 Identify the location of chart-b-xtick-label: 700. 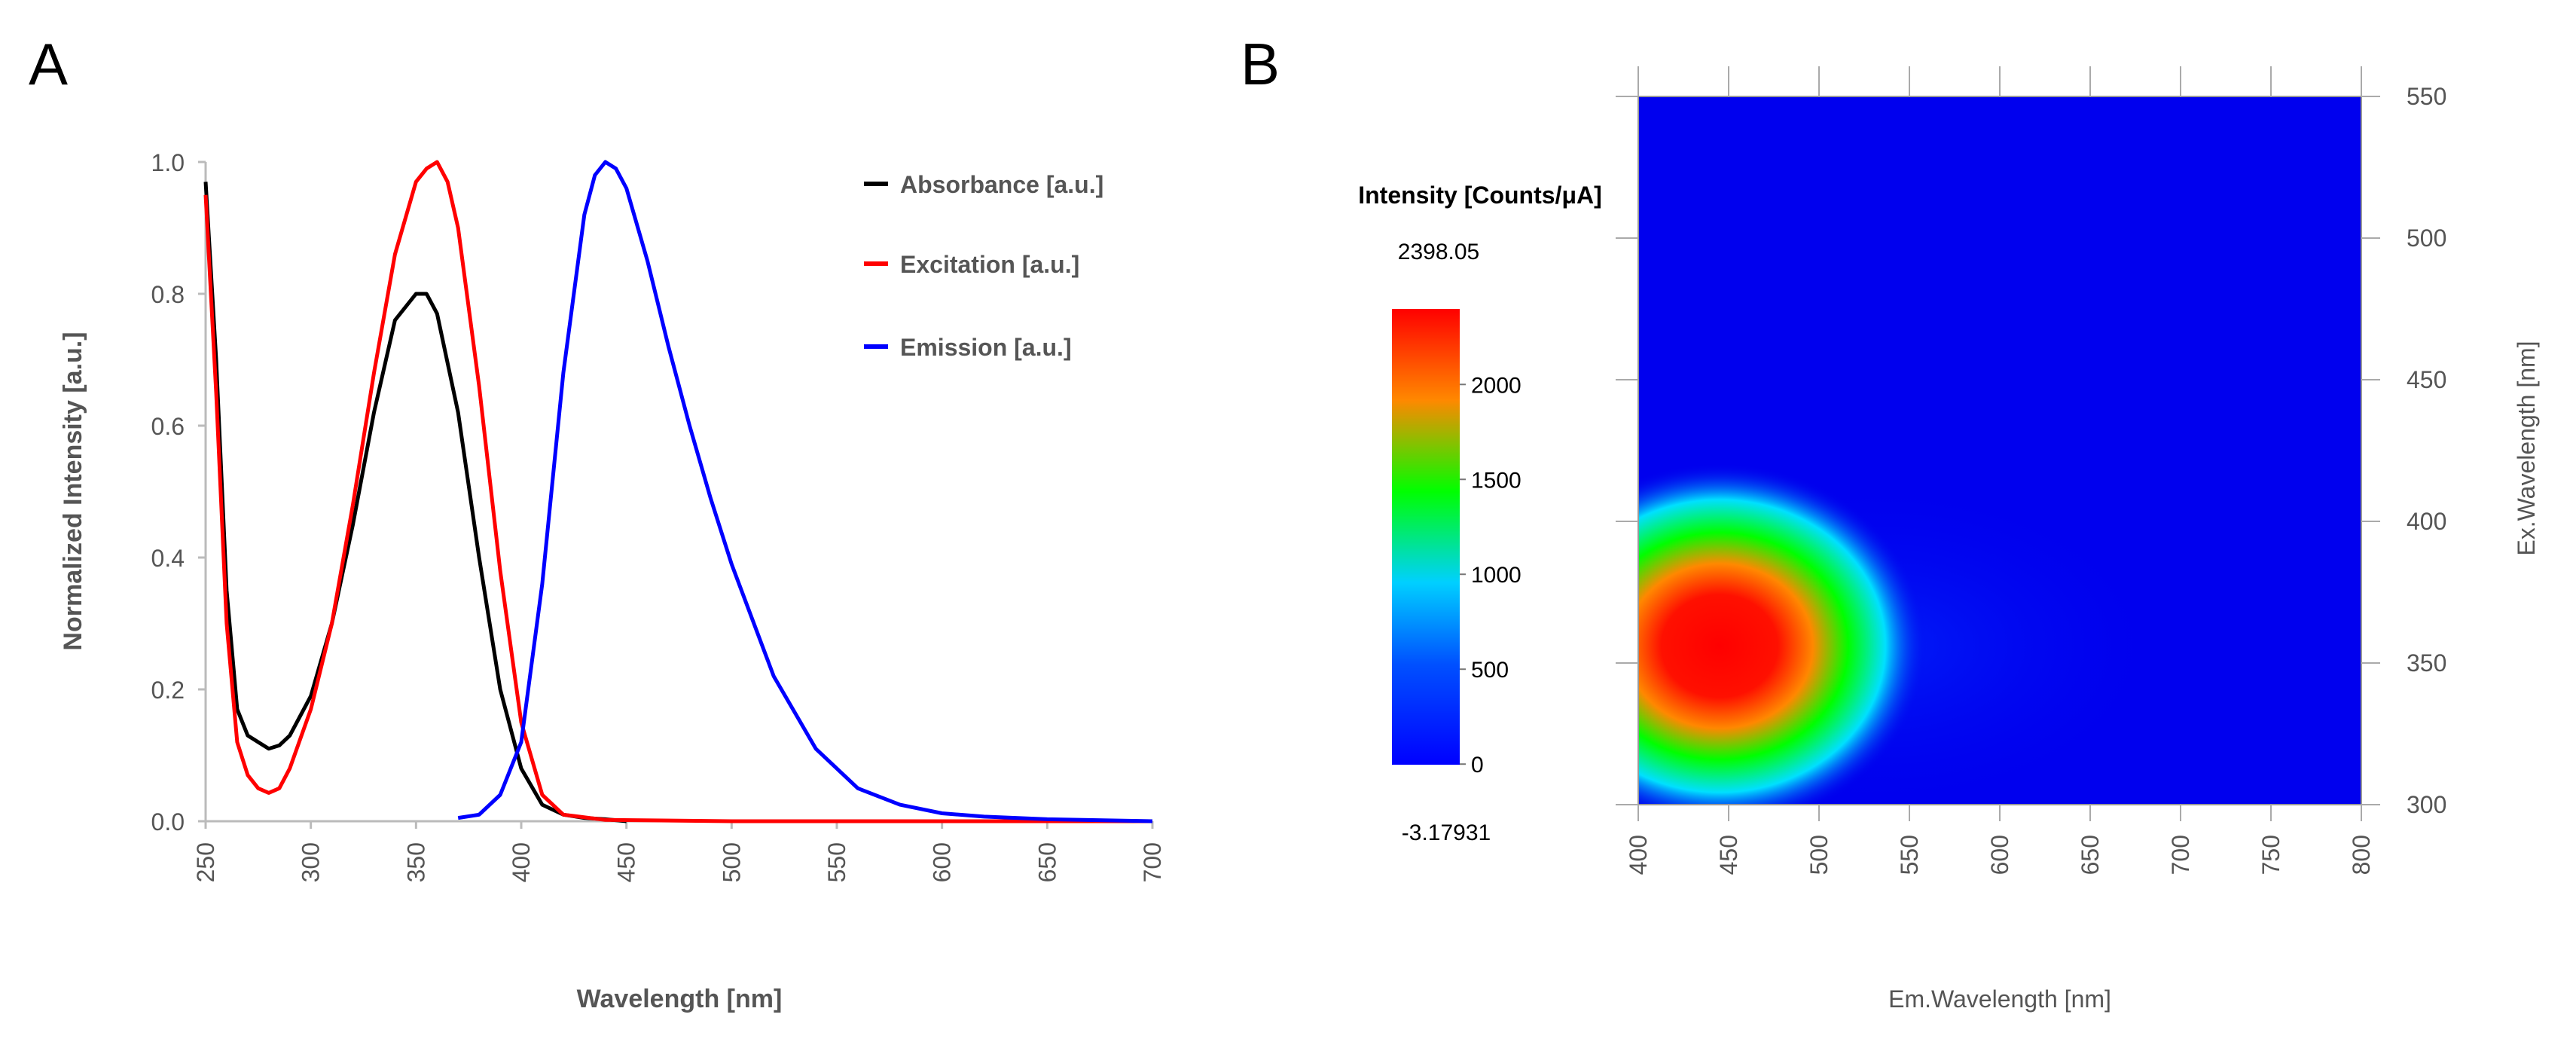
(2181, 855).